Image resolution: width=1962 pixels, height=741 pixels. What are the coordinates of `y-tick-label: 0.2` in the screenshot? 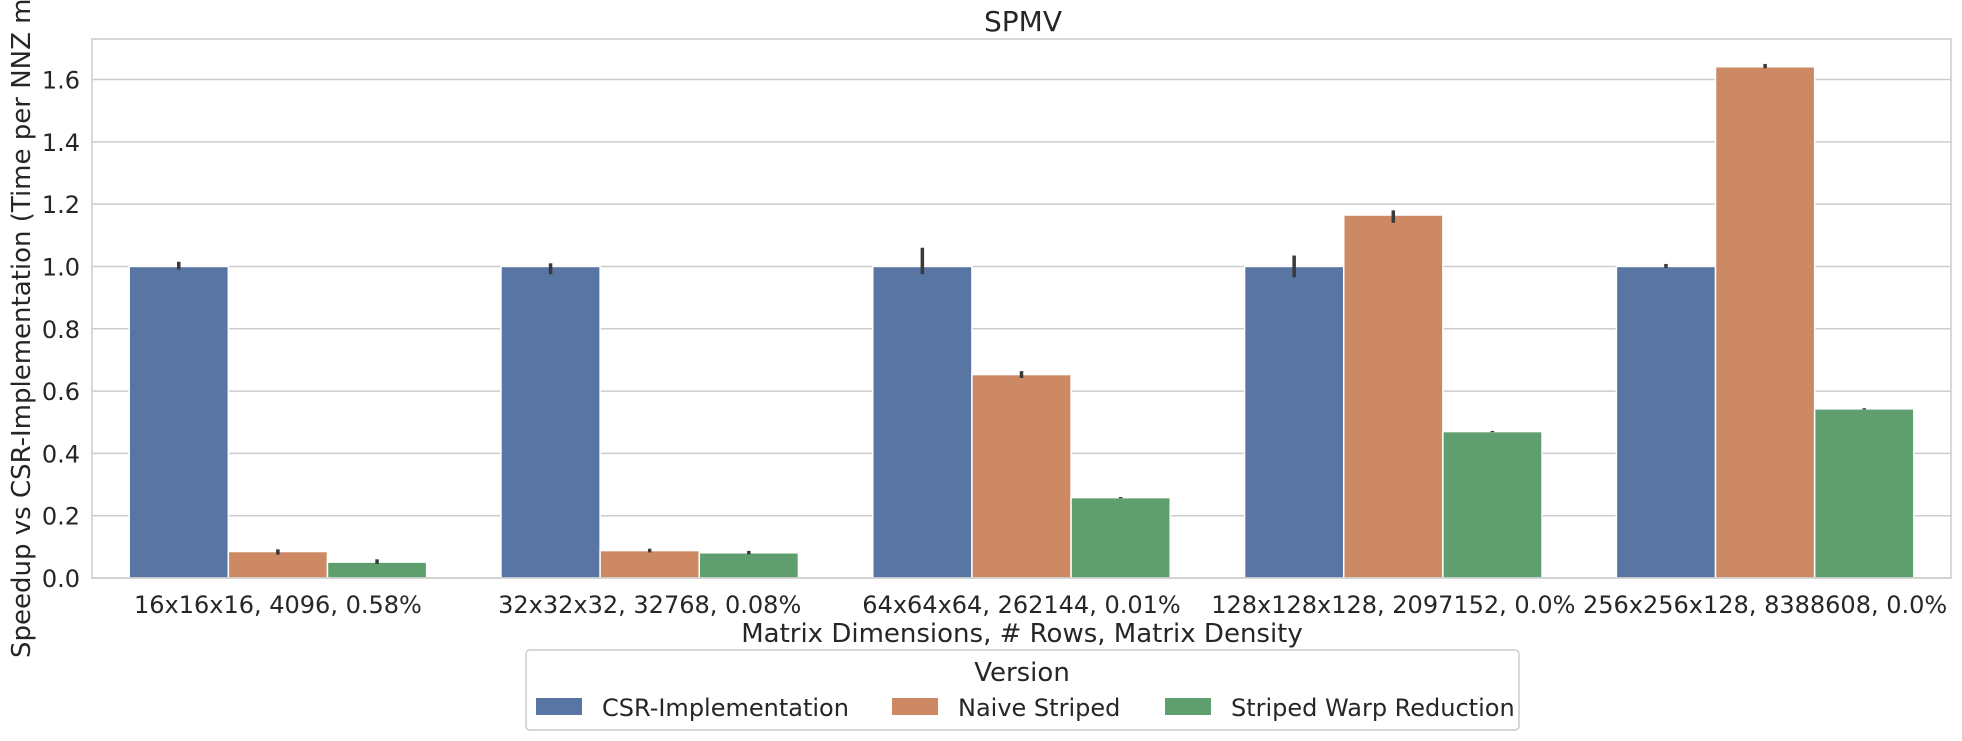 It's located at (61, 517).